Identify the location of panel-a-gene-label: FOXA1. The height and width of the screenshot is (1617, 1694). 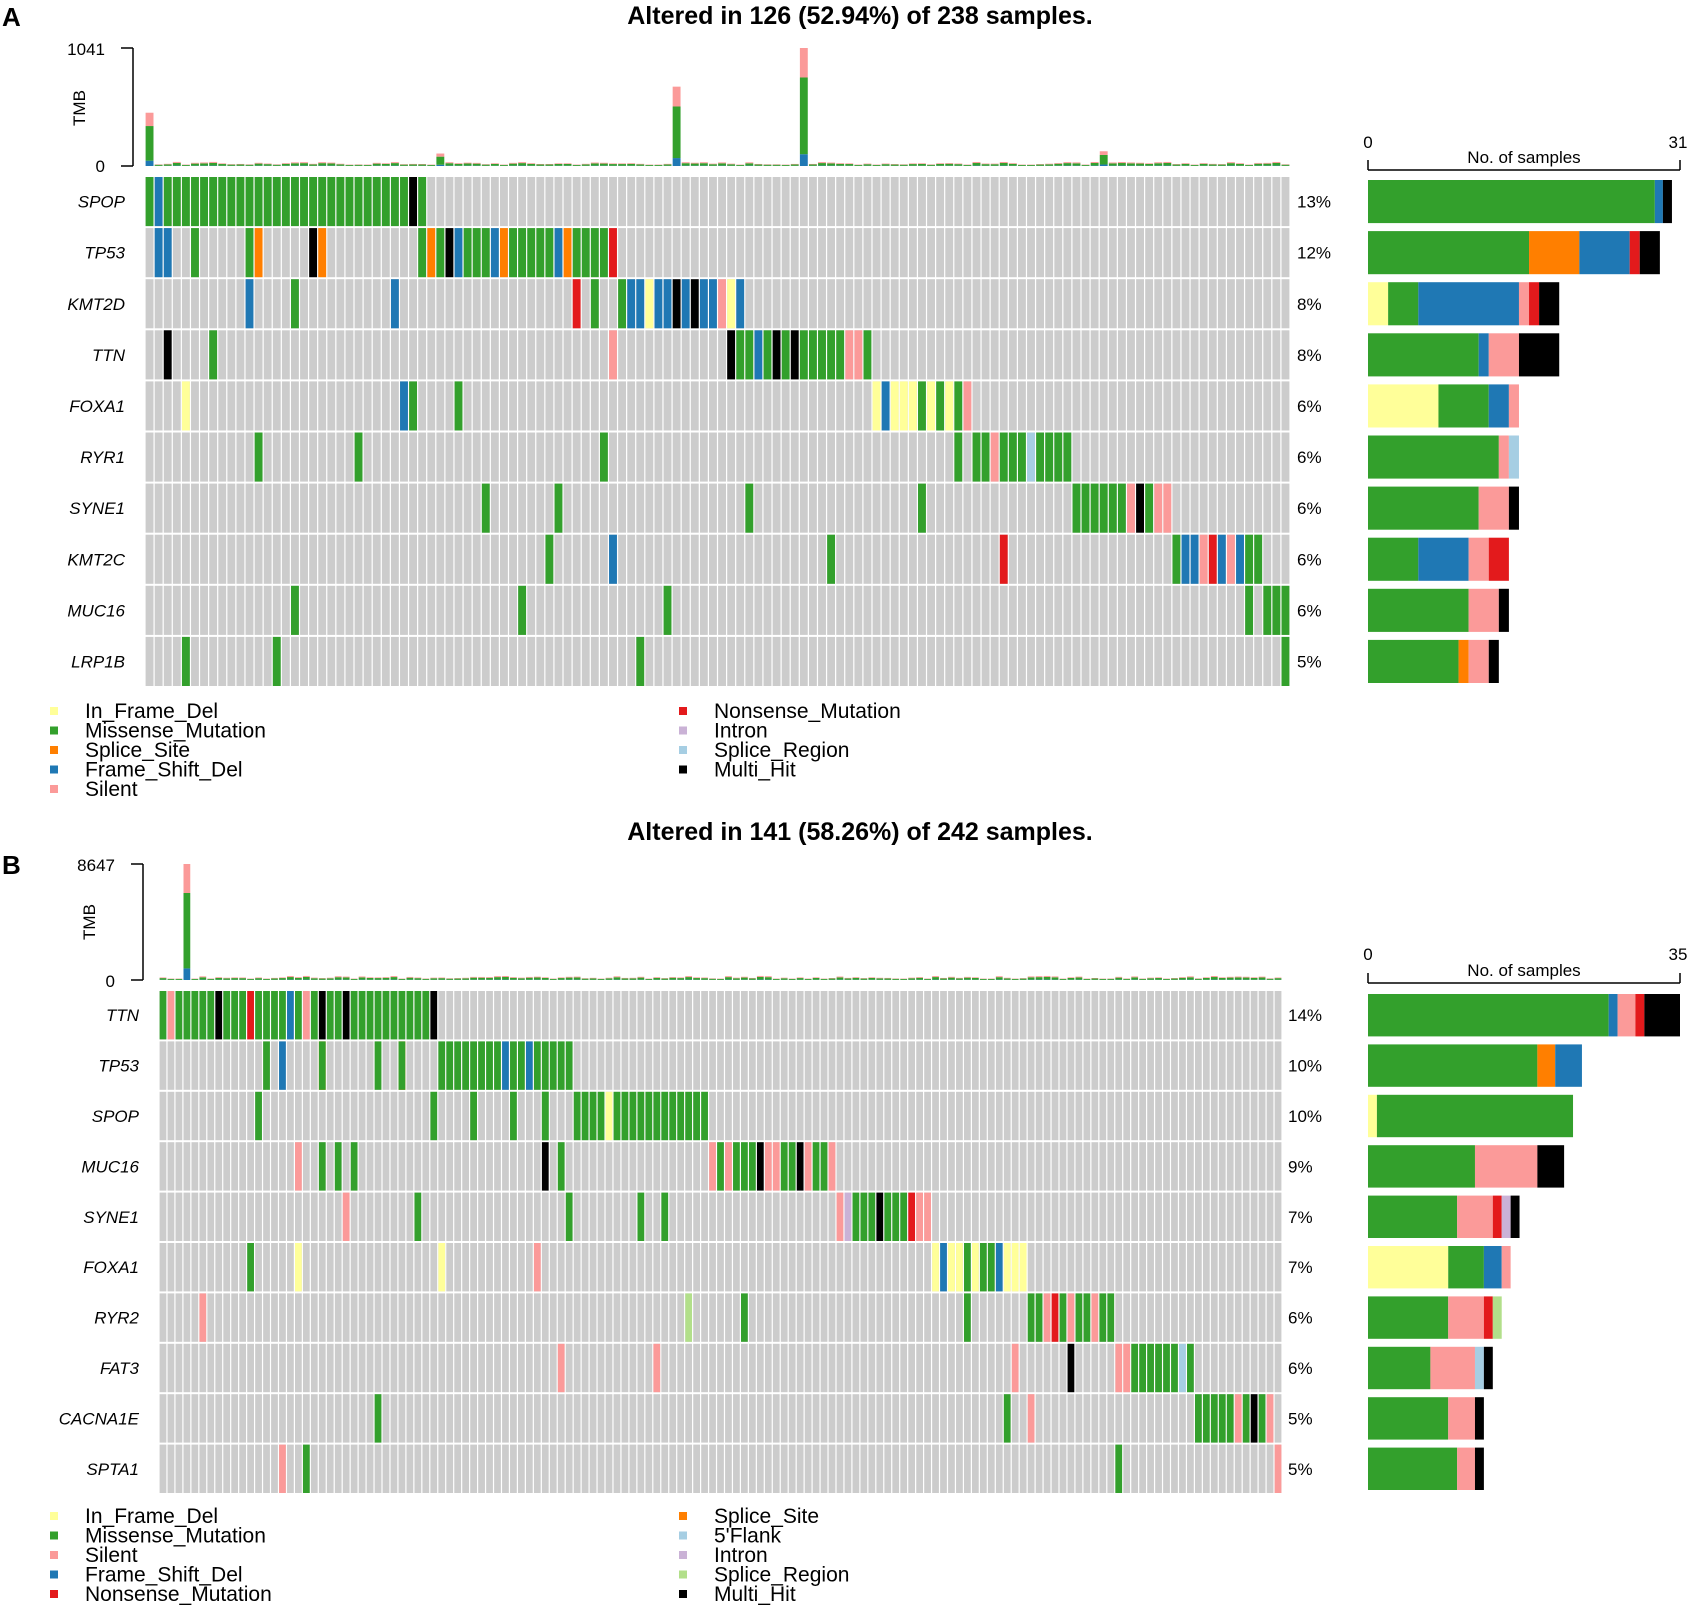
(97, 406).